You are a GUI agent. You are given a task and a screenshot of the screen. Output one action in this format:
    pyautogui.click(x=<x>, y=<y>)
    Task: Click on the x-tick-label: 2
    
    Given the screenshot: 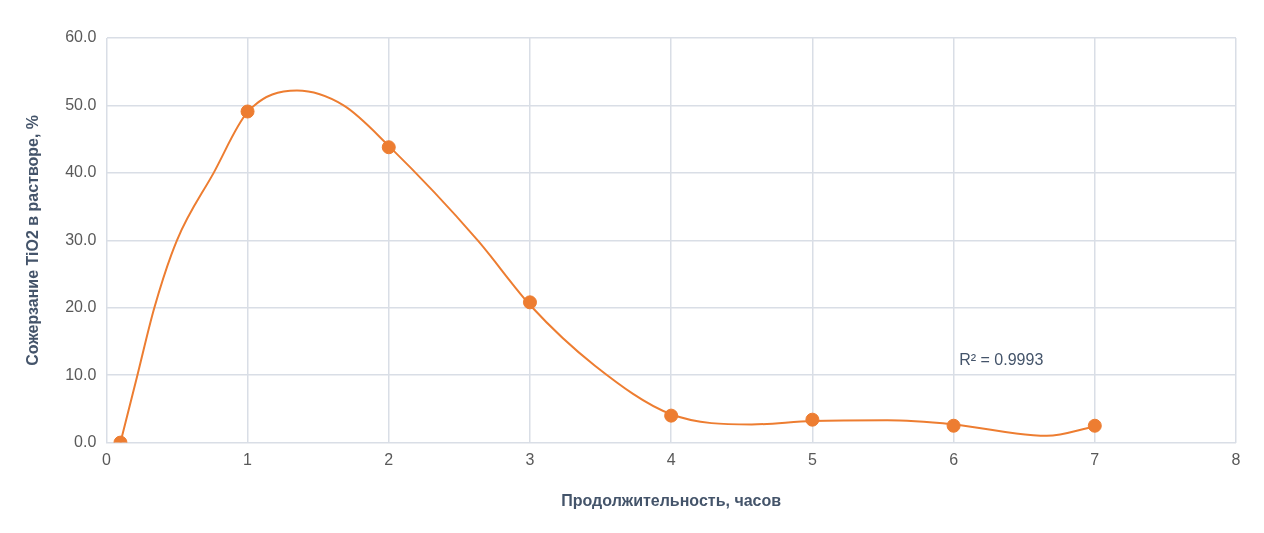 What is the action you would take?
    pyautogui.click(x=389, y=459)
    